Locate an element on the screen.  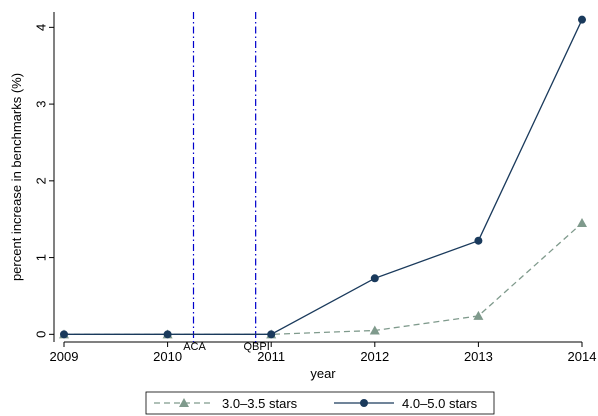
x-tick-label: 2010 is located at coordinates (167, 356).